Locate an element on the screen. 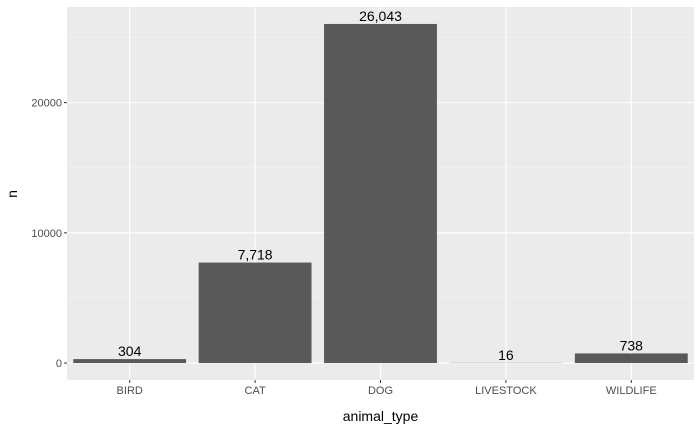  y-tick-label-2: 20000 is located at coordinates (46, 104).